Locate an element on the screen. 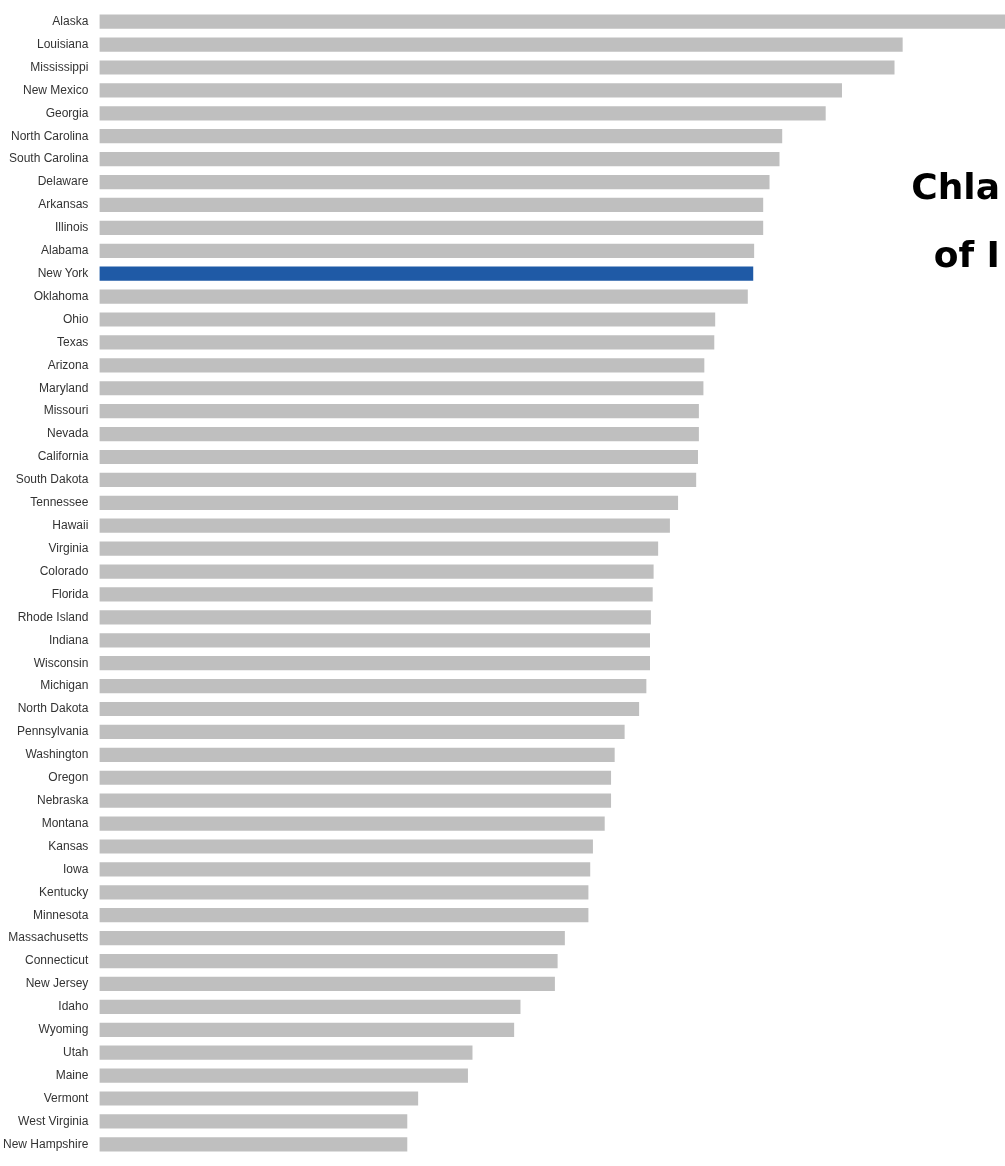 The height and width of the screenshot is (1166, 1005). y-tick-label: Wisconsin is located at coordinates (61, 662).